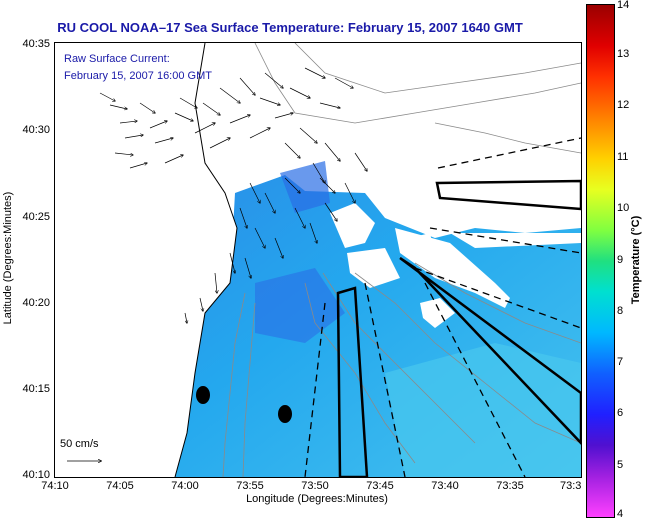 This screenshot has height=520, width=651. What do you see at coordinates (185, 486) in the screenshot?
I see `x-tick: 74:00` at bounding box center [185, 486].